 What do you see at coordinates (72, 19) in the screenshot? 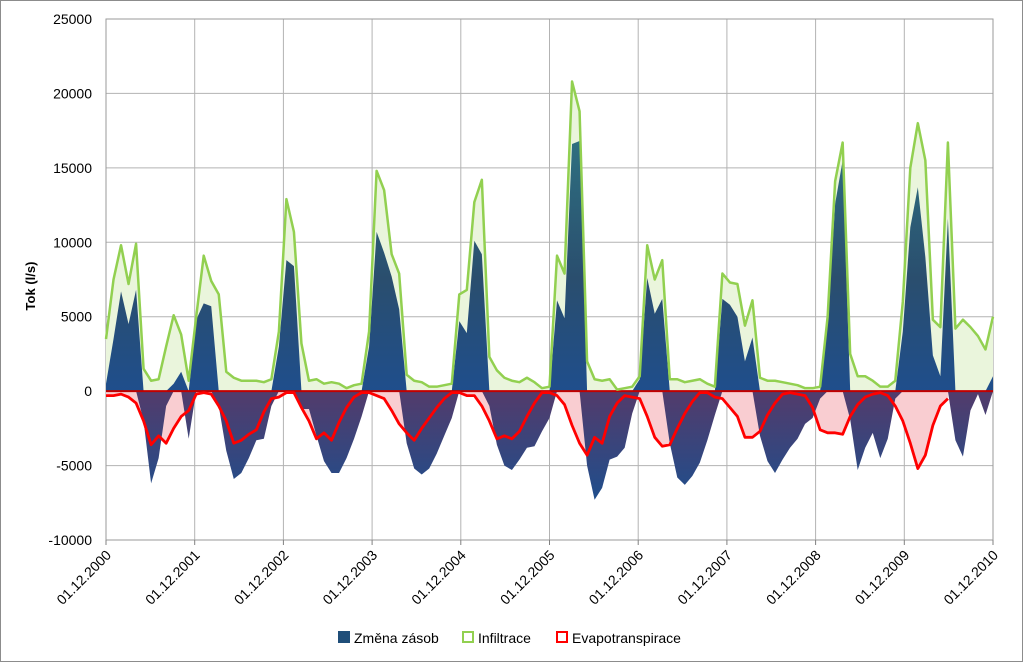
I see `y-tick-label: 25000` at bounding box center [72, 19].